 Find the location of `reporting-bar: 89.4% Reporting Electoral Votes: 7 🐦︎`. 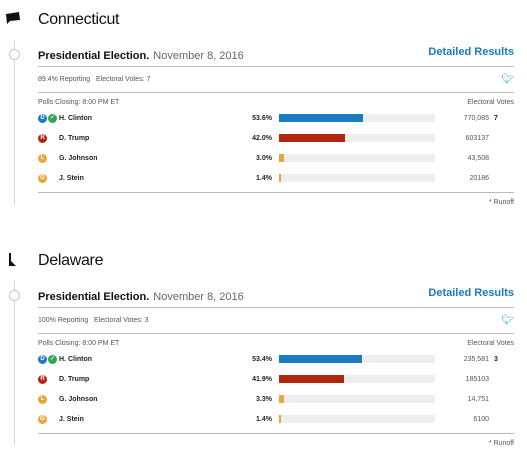

reporting-bar: 89.4% Reporting Electoral Votes: 7 🐦︎ is located at coordinates (276, 79).